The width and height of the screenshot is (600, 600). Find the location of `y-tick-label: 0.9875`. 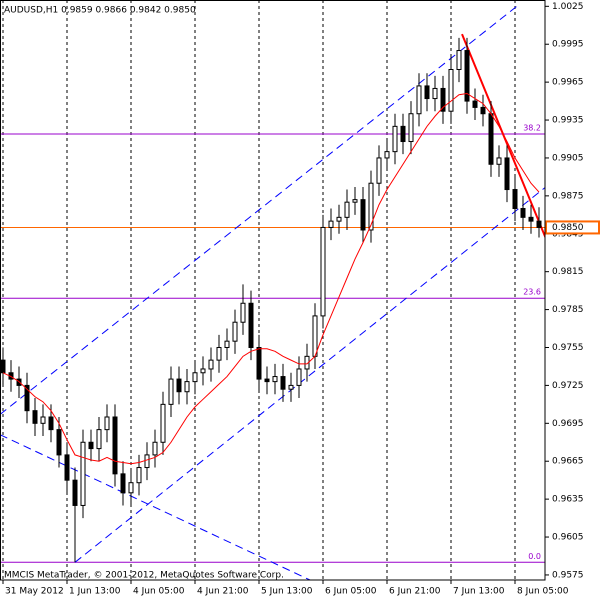

y-tick-label: 0.9875 is located at coordinates (568, 196).